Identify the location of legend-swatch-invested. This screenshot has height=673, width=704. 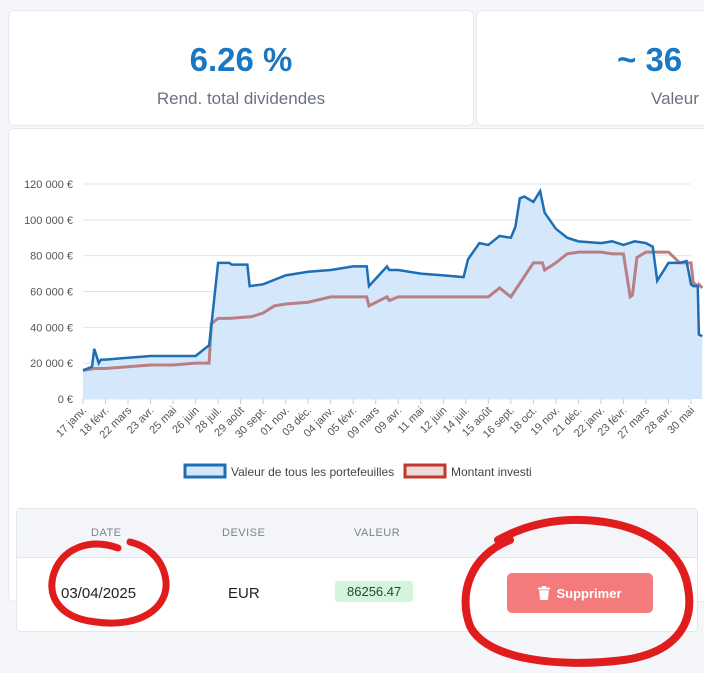
(425, 471).